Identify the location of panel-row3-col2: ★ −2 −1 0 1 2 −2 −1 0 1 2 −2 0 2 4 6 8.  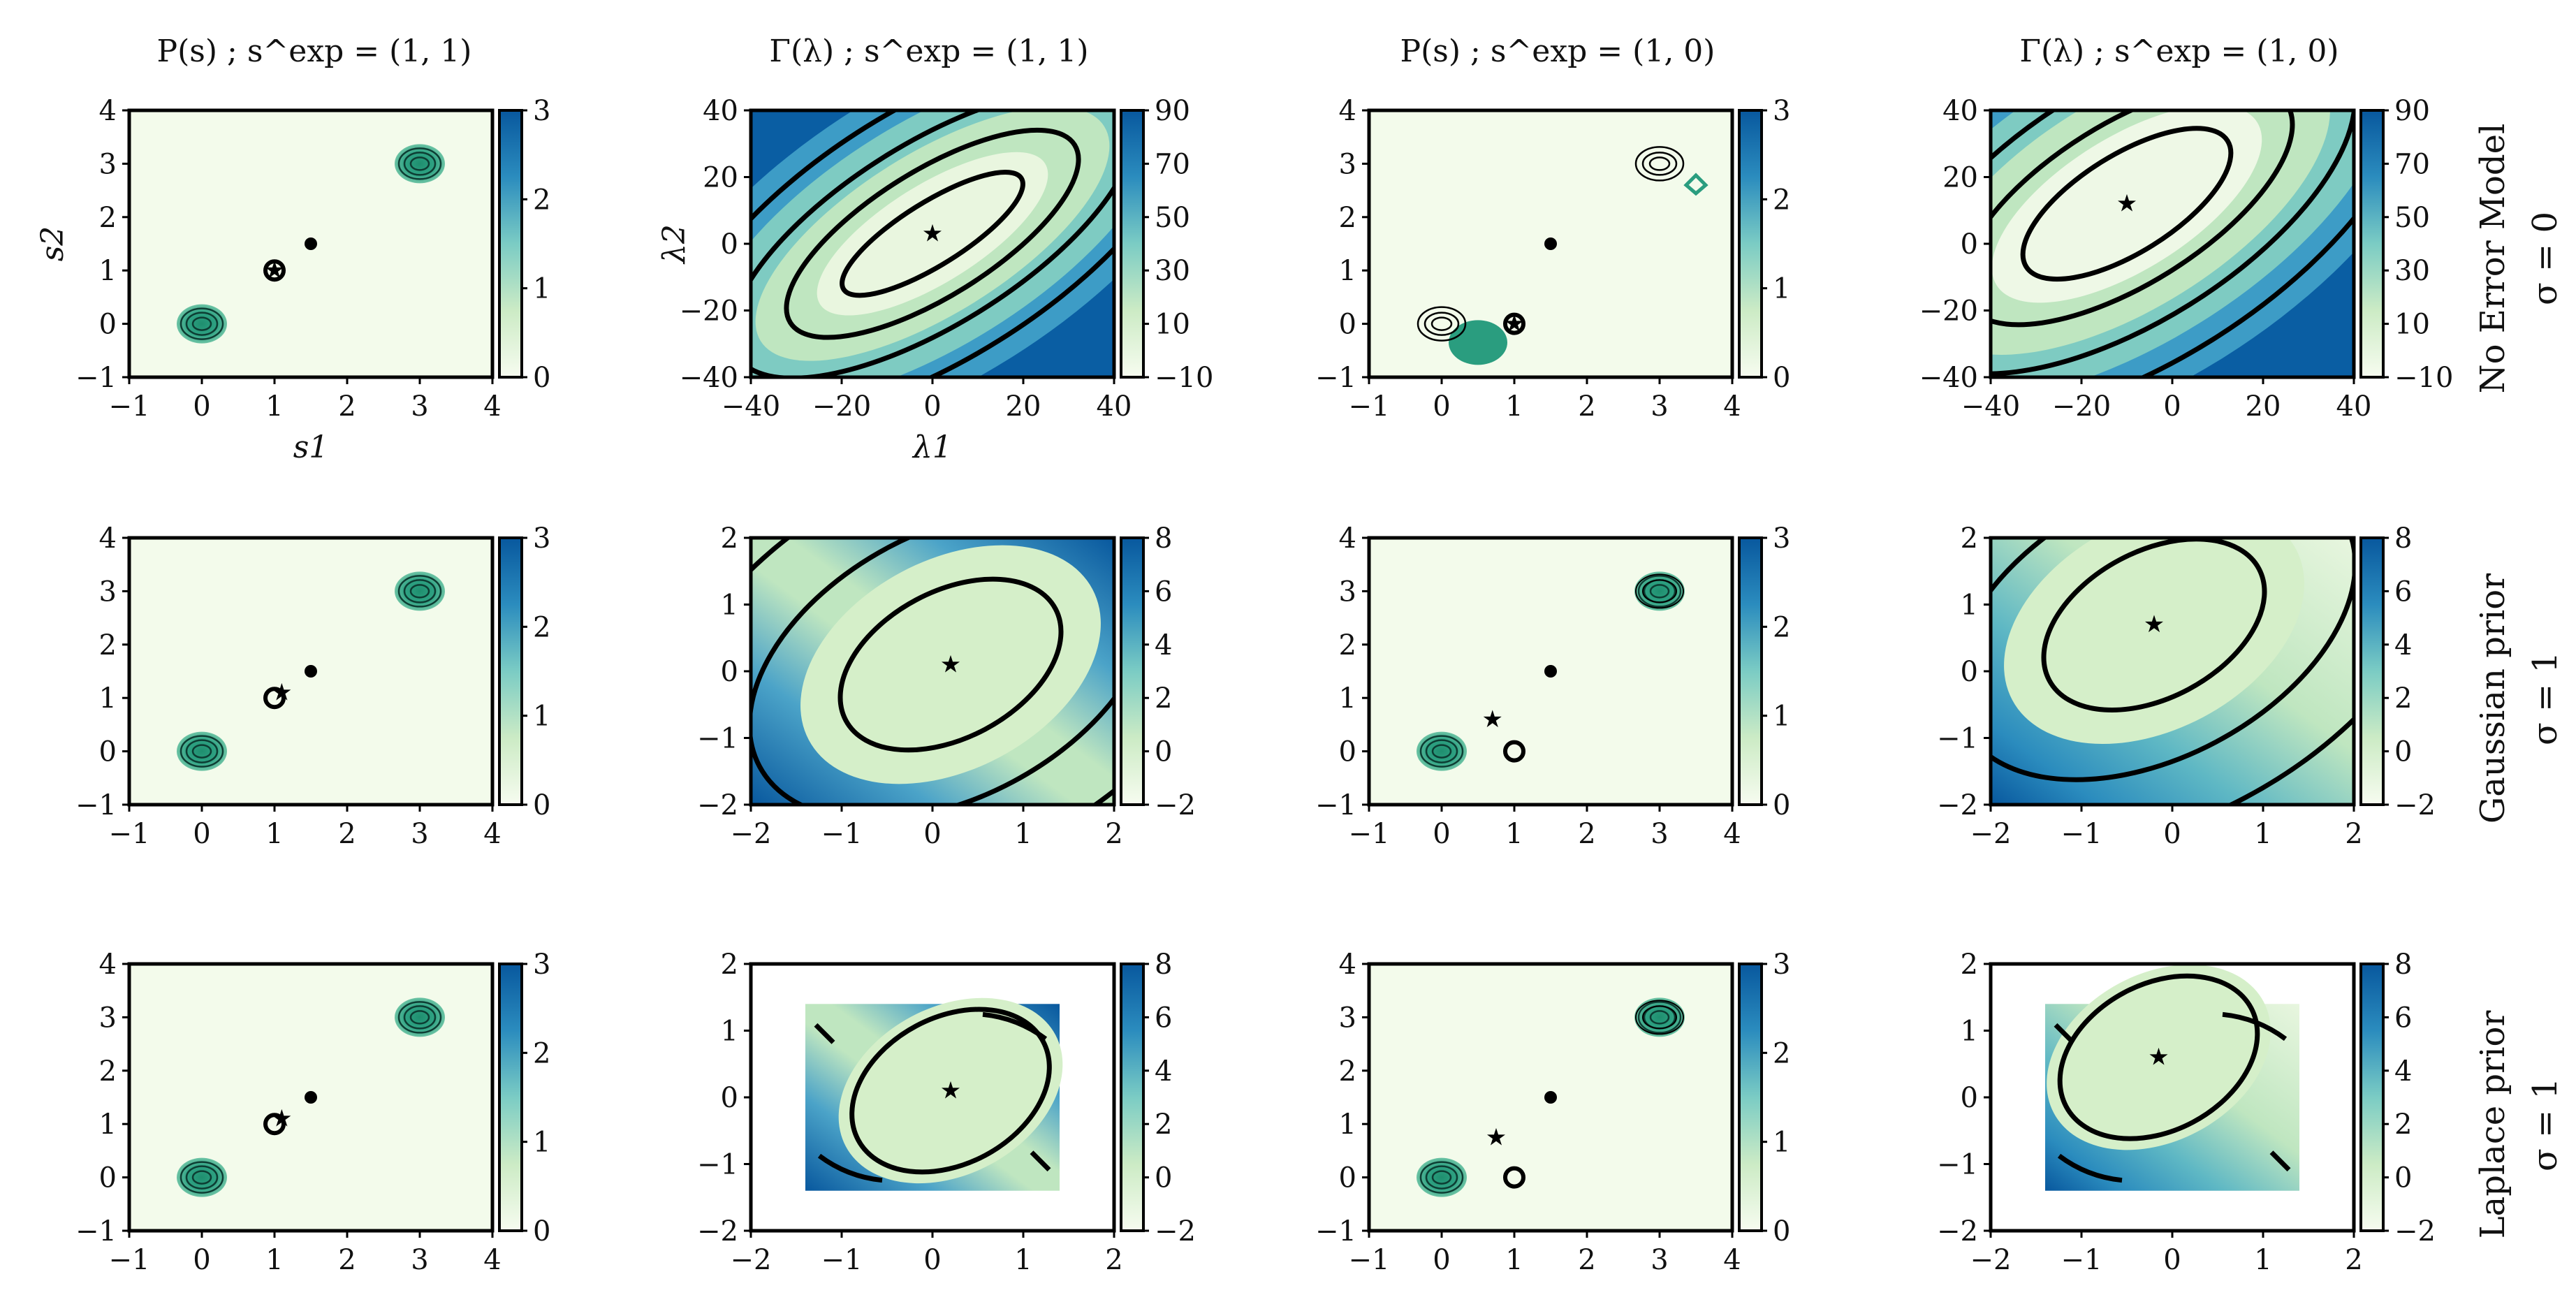
(946, 1112).